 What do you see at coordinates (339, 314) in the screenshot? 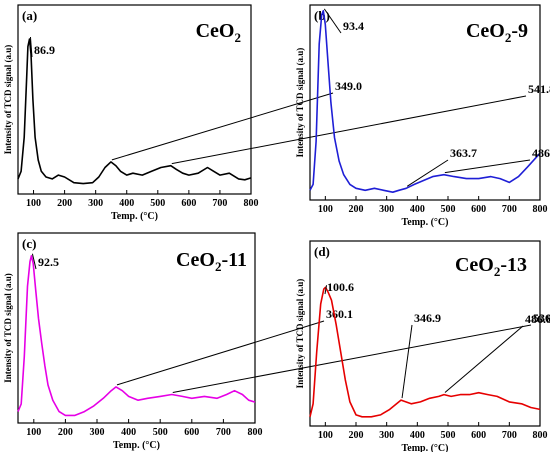
I see `peak-label: 360.1` at bounding box center [339, 314].